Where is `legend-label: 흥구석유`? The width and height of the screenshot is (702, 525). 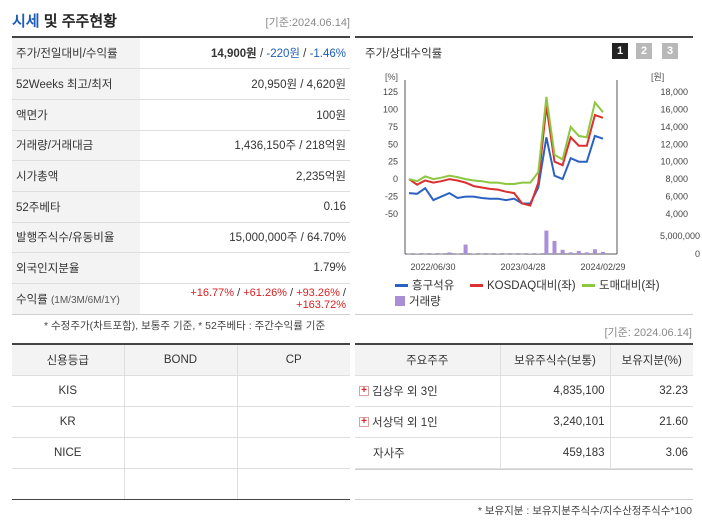 legend-label: 흥구석유 is located at coordinates (433, 286).